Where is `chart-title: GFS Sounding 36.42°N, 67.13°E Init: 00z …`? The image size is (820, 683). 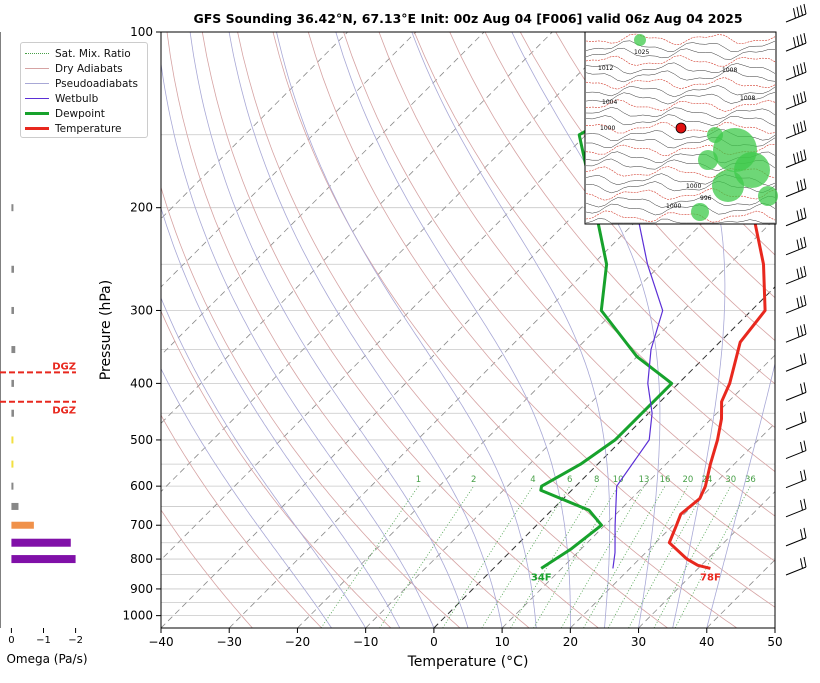
chart-title: GFS Sounding 36.42°N, 67.13°E Init: 00z … is located at coordinates (467, 18).